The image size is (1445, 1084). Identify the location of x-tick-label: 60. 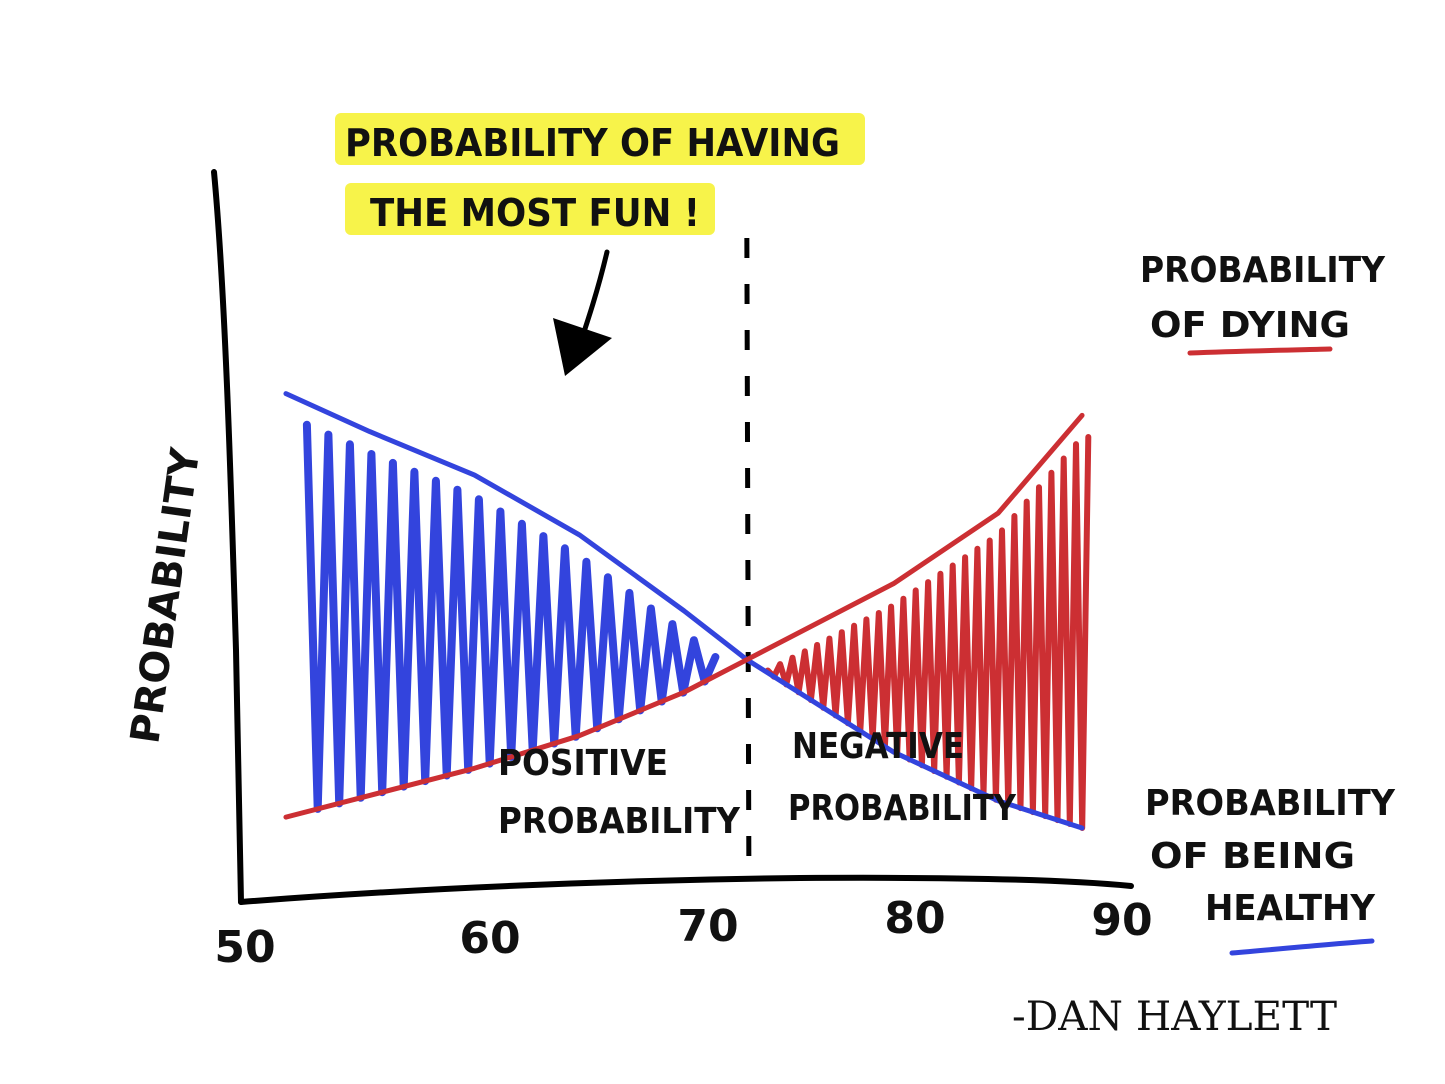
(489, 938).